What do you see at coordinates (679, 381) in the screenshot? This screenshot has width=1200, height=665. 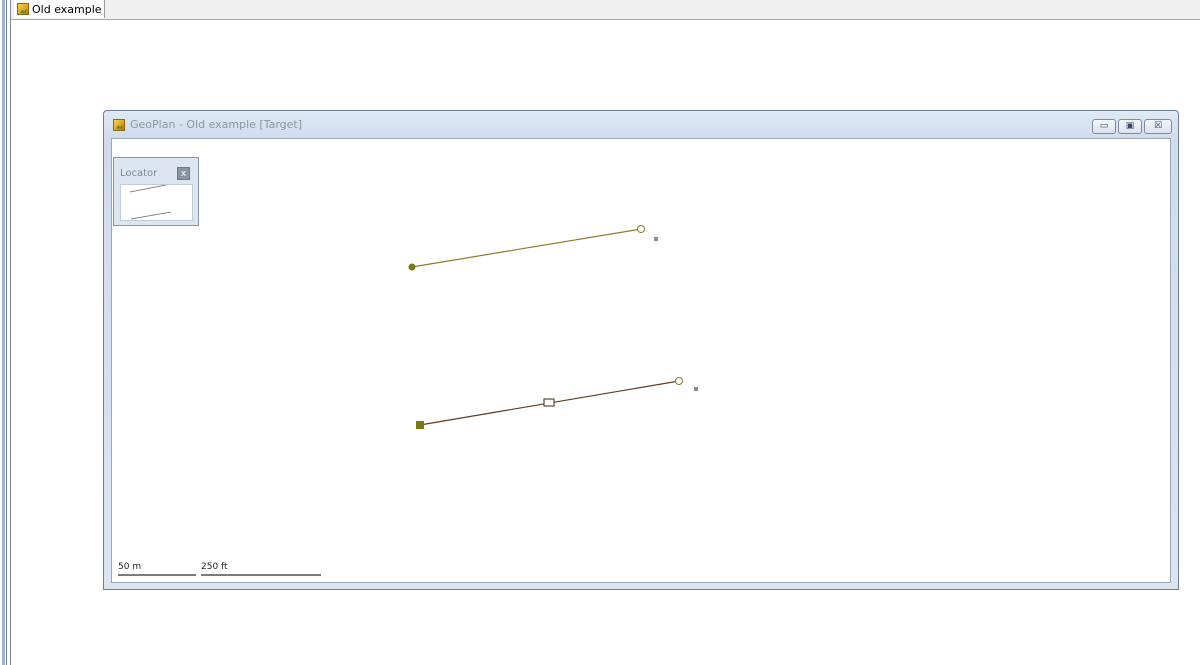 I see `end-node-lower` at bounding box center [679, 381].